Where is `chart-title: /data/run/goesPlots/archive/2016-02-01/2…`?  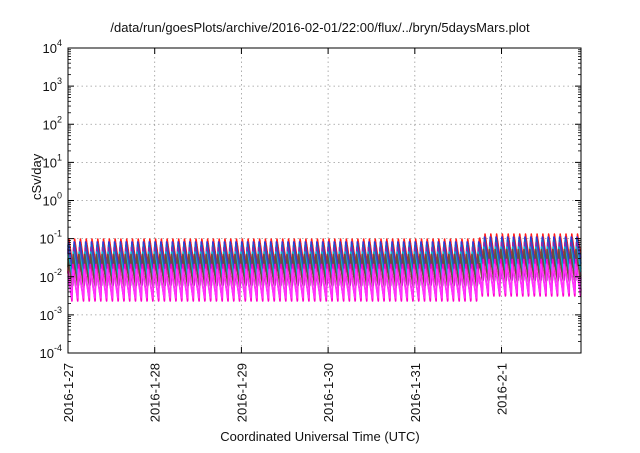 chart-title: /data/run/goesPlots/archive/2016-02-01/2… is located at coordinates (320, 27).